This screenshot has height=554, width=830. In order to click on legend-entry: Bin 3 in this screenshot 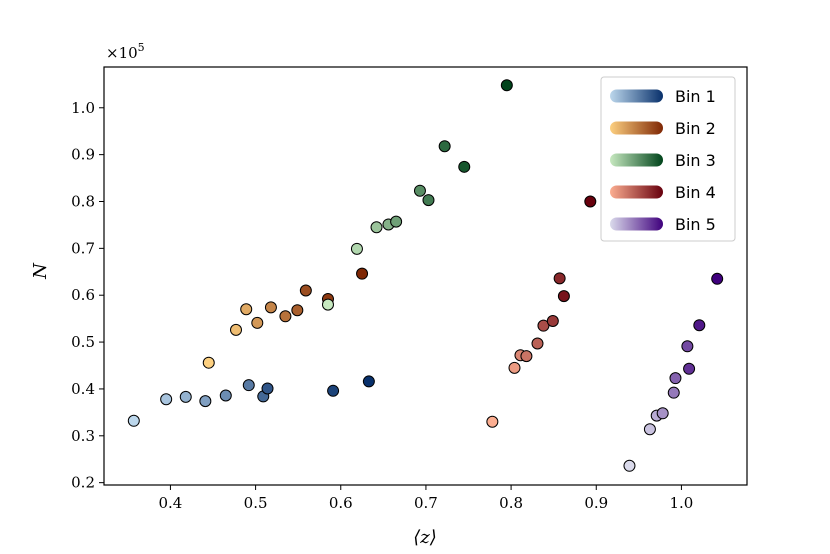, I will do `click(663, 160)`.